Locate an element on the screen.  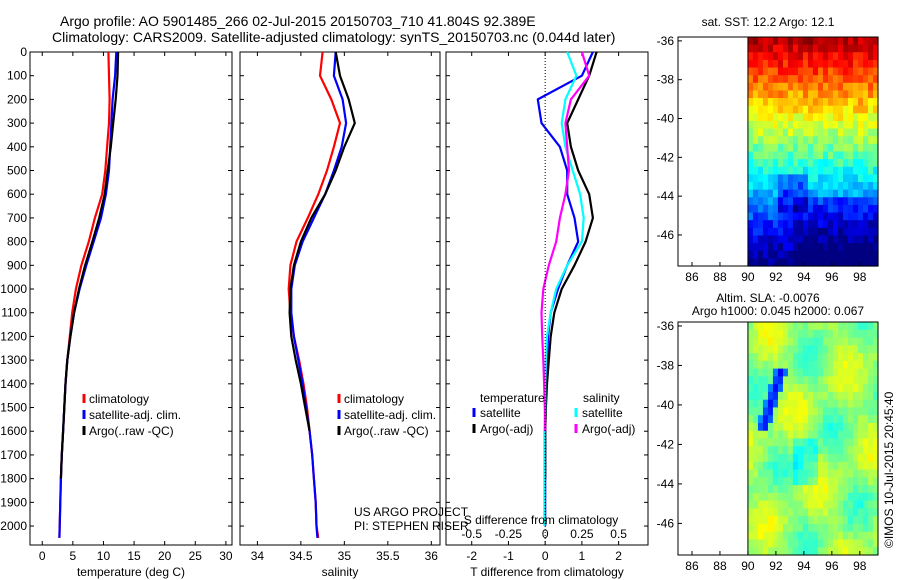
difference-xlabel: T difference from climatology is located at coordinates (547, 572).